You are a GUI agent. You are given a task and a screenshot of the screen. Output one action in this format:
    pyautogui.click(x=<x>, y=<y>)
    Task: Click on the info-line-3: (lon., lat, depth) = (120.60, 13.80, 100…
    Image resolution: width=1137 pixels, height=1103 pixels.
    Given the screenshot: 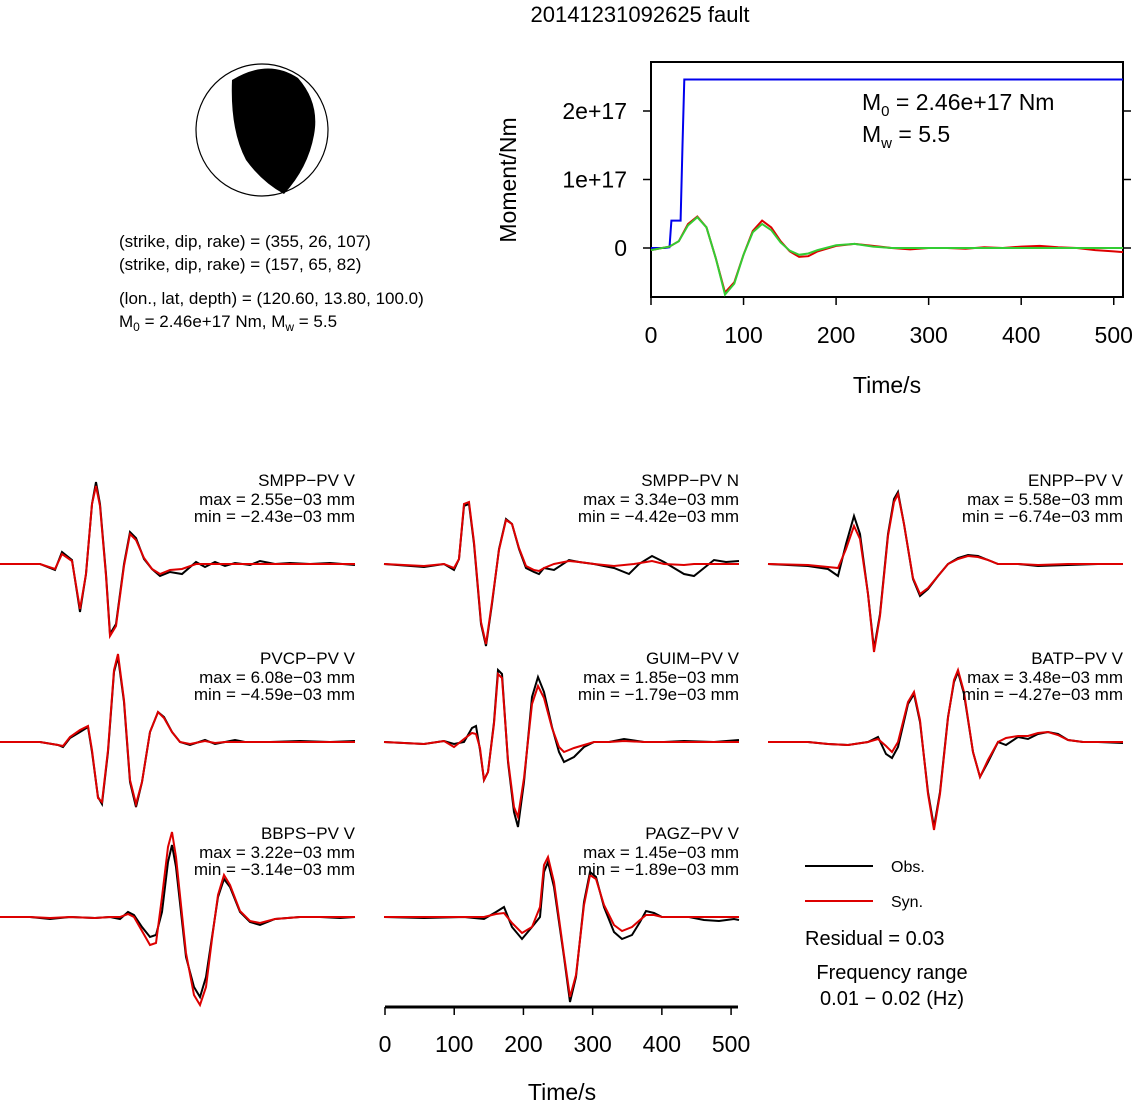 What is the action you would take?
    pyautogui.click(x=271, y=298)
    